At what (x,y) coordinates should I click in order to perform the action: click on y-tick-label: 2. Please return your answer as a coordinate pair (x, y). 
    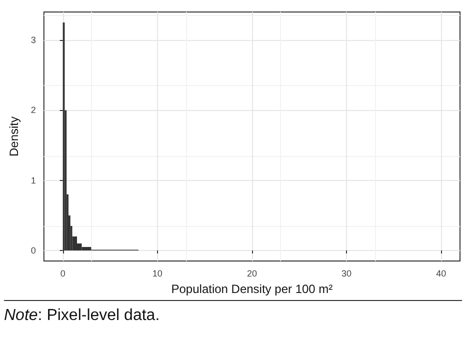
    Looking at the image, I should click on (33, 110).